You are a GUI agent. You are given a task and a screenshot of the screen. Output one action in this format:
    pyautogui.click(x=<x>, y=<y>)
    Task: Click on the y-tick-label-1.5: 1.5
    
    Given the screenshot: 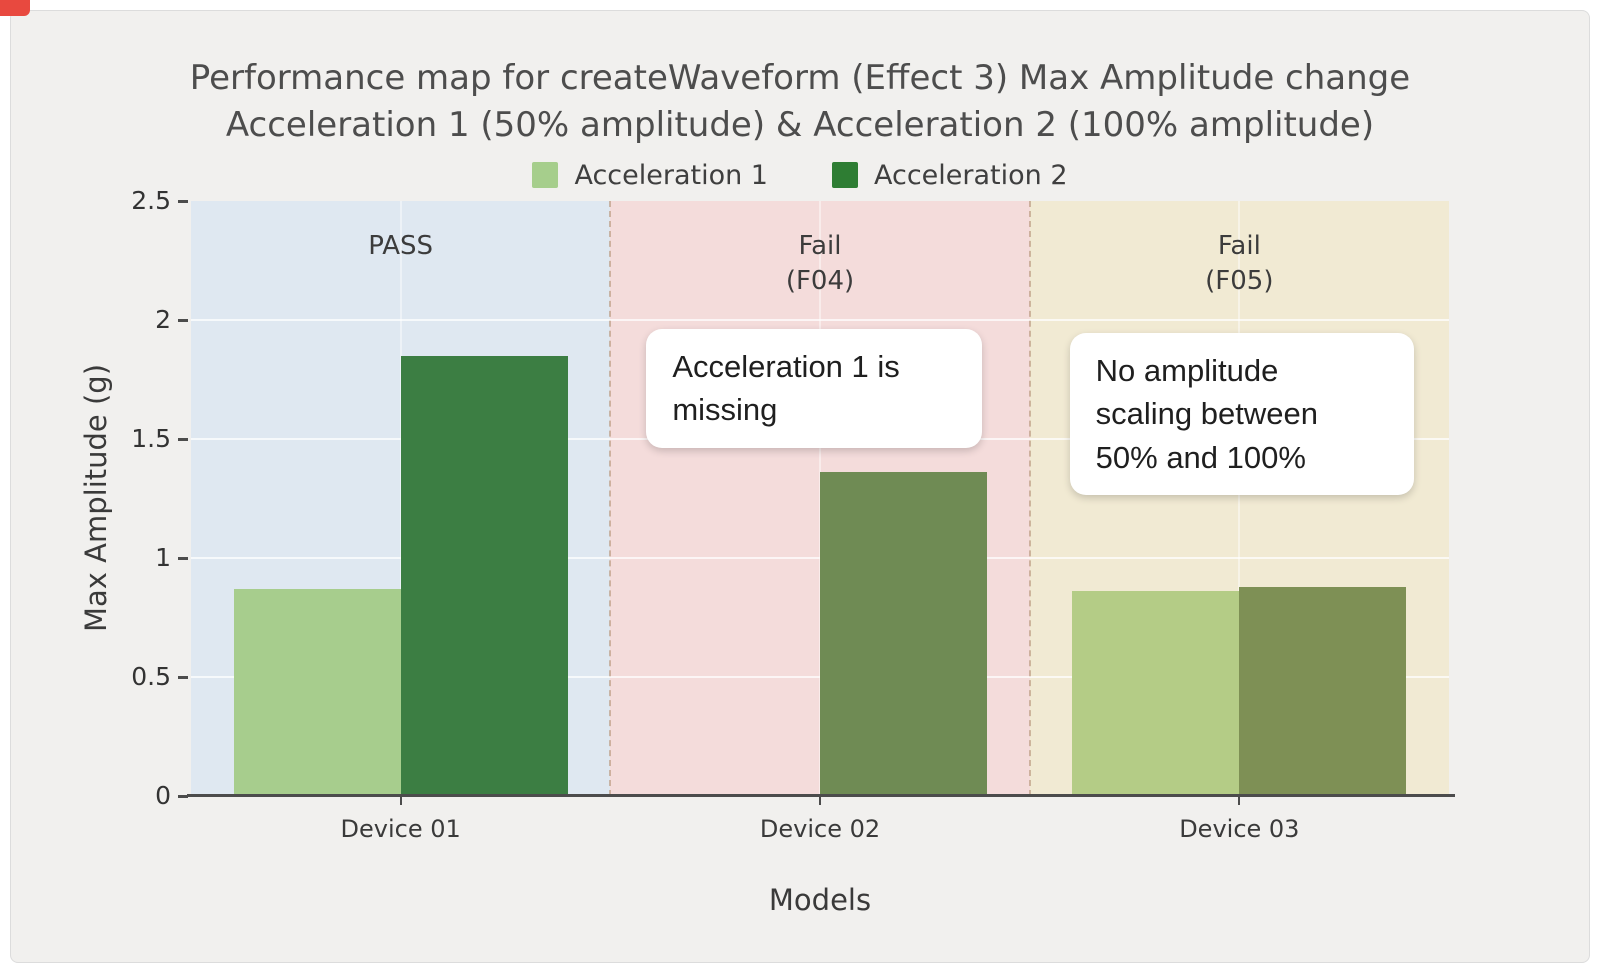 What is the action you would take?
    pyautogui.click(x=151, y=438)
    